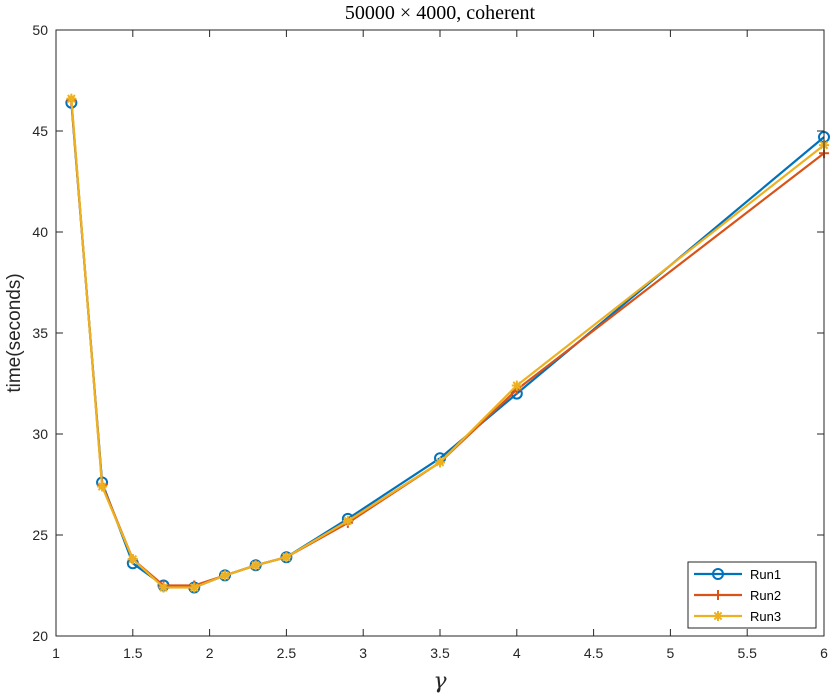  I want to click on y-tick-label: 20, so click(40, 636).